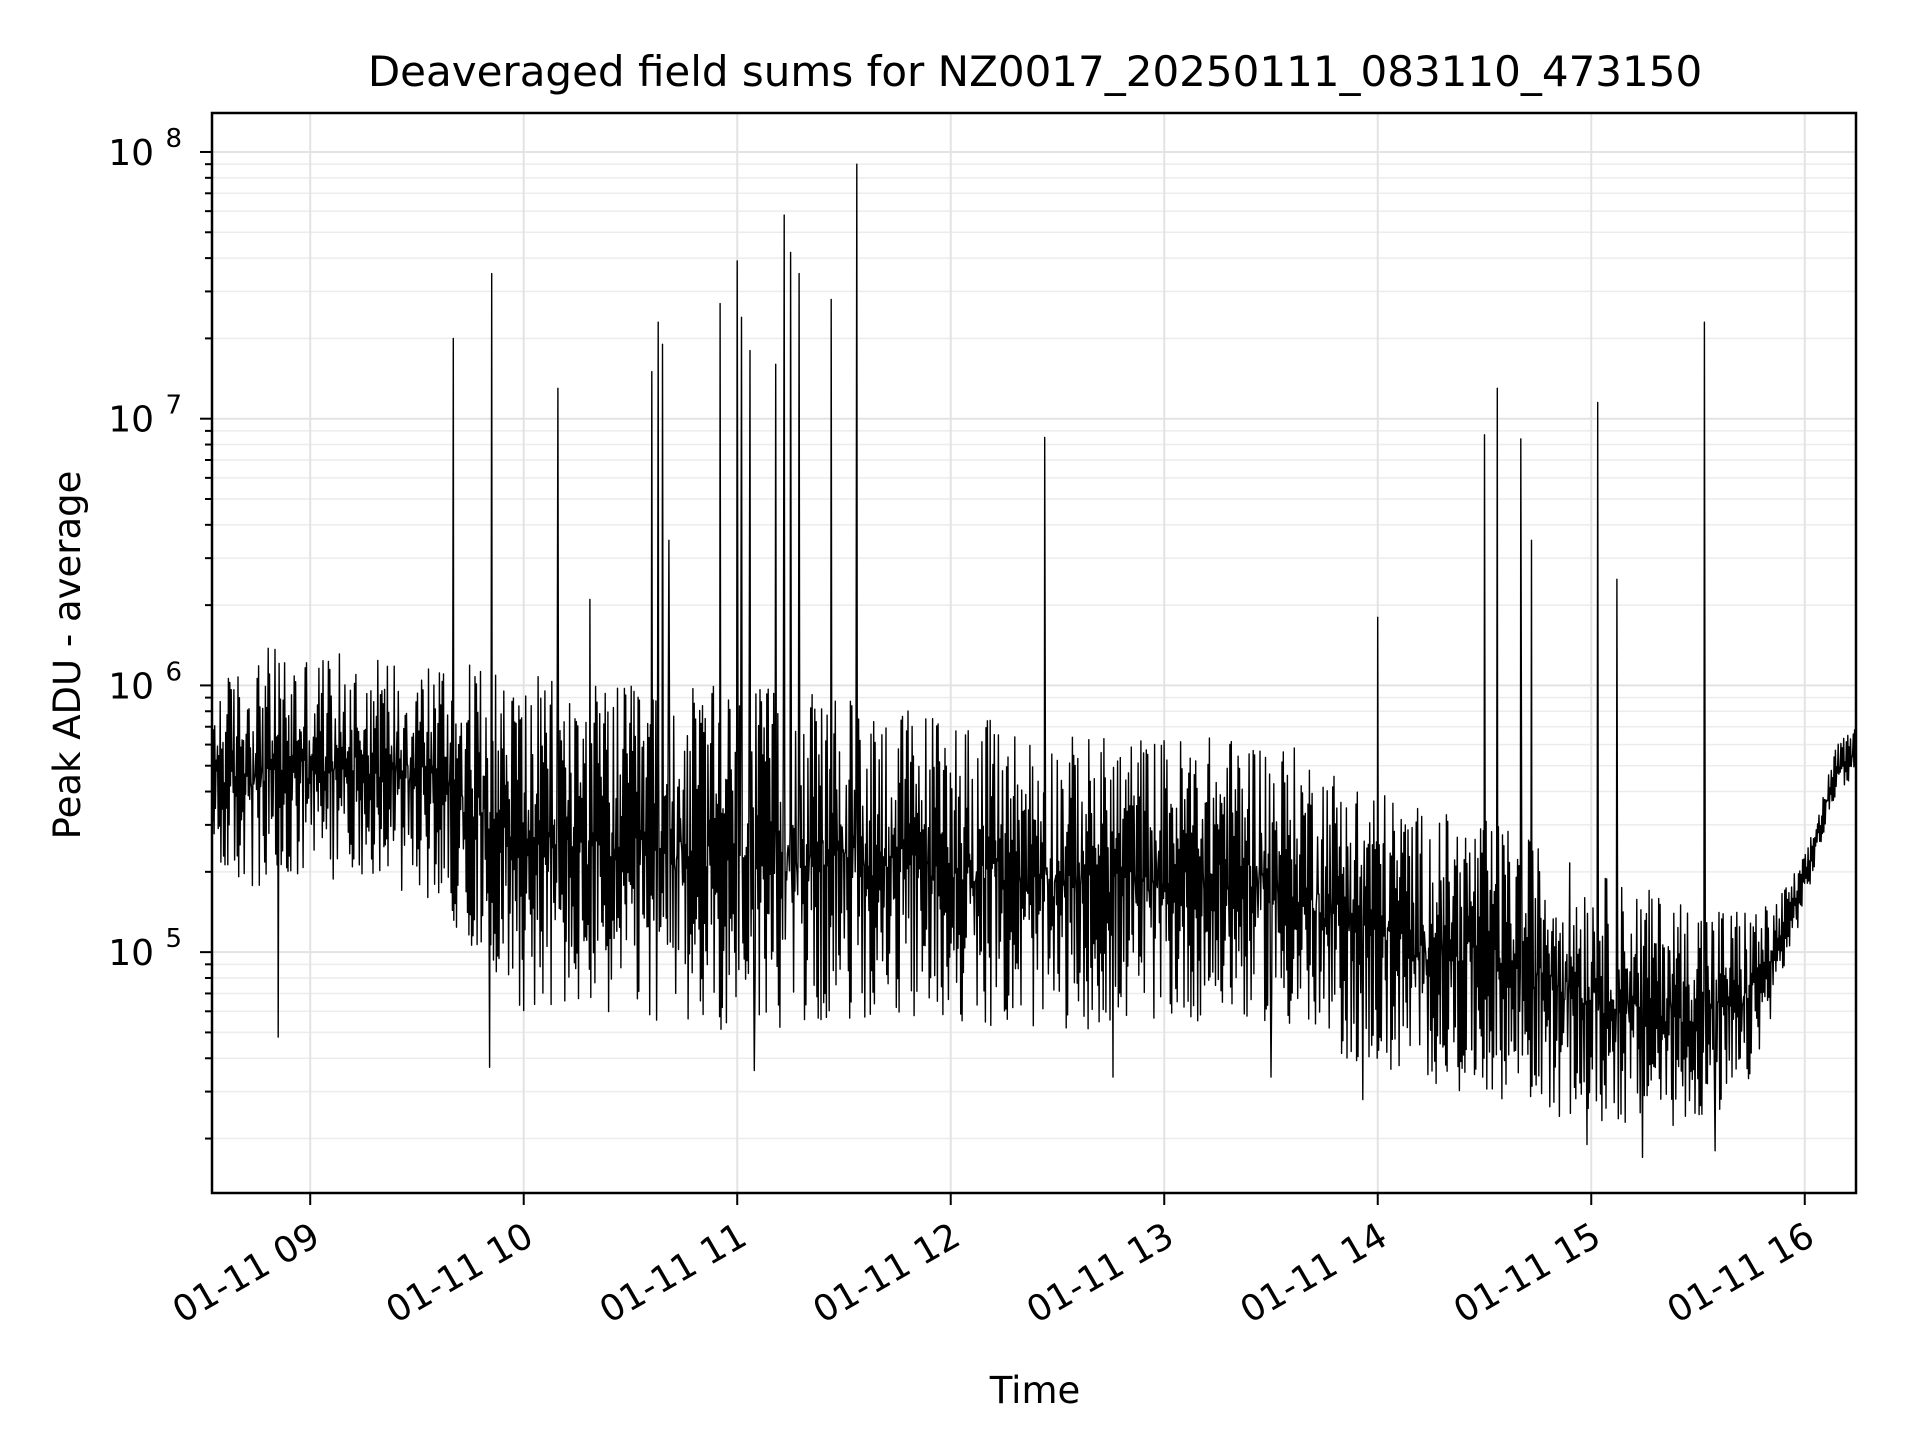  Describe the element at coordinates (173, 939) in the screenshot. I see `y-tick-exponent: 5` at that location.